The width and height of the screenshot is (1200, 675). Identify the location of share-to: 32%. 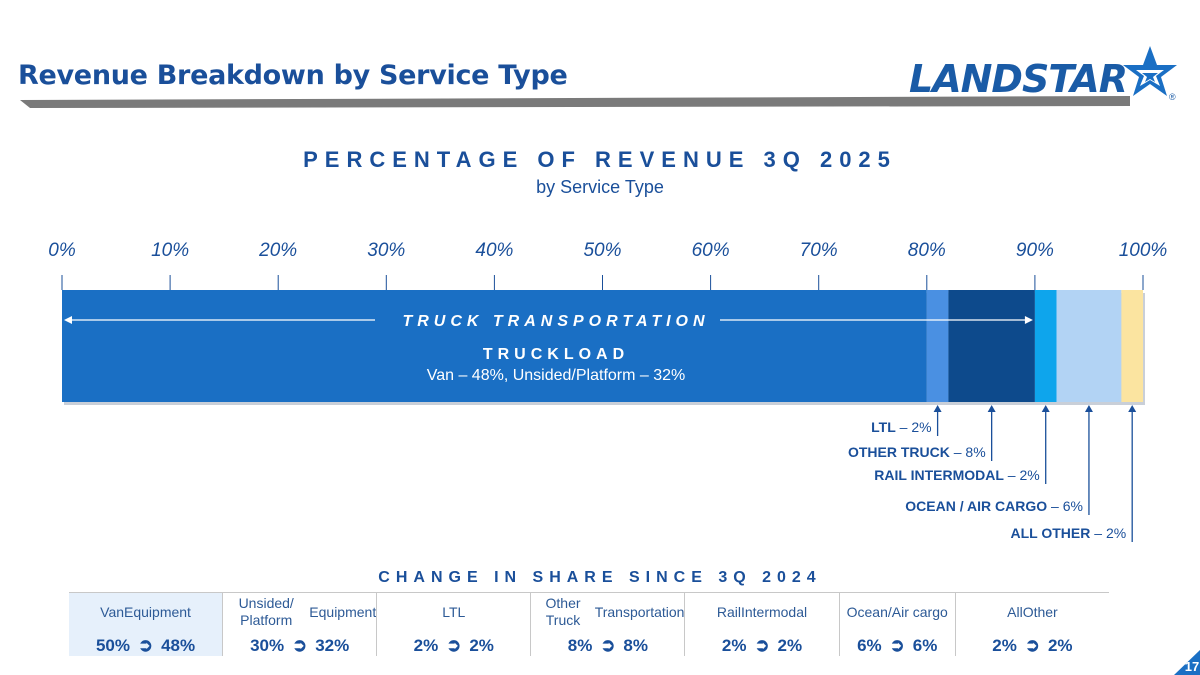
(332, 645).